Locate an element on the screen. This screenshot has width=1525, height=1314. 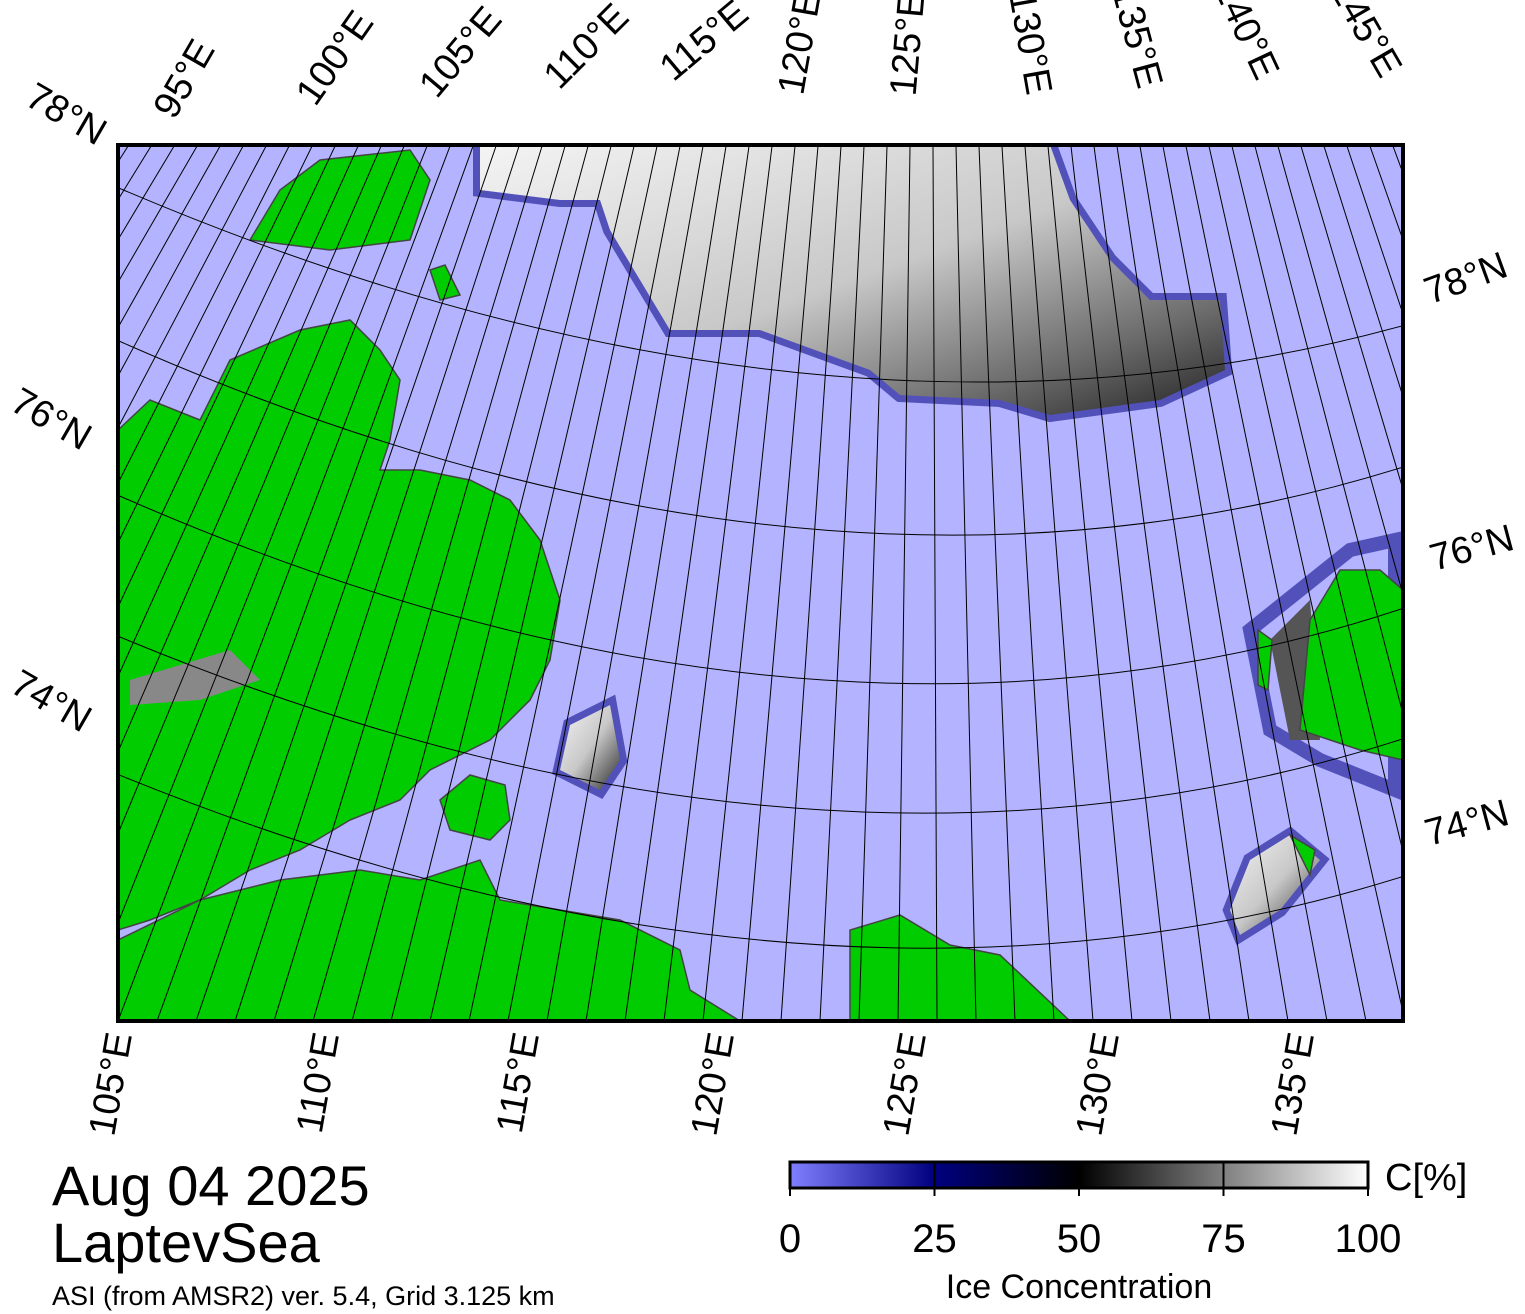
colorbar-title: Ice Concentration is located at coordinates (1079, 1287).